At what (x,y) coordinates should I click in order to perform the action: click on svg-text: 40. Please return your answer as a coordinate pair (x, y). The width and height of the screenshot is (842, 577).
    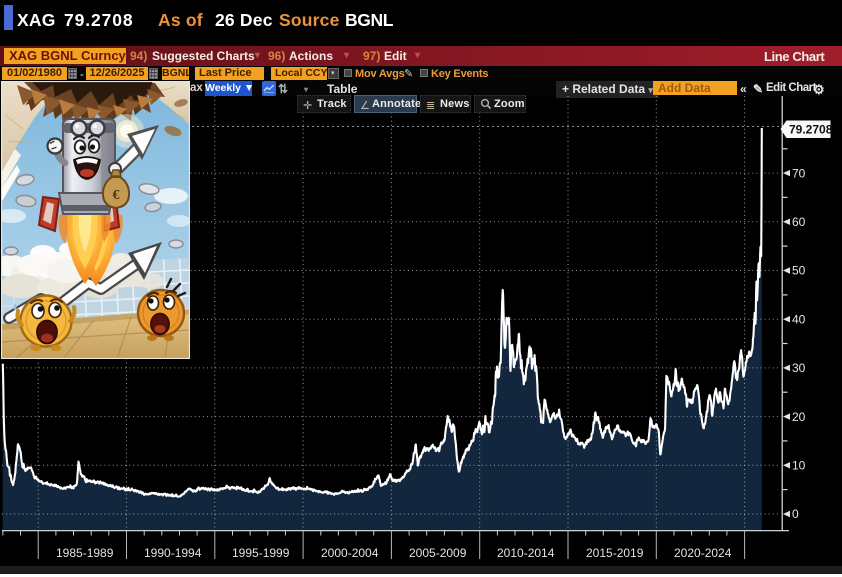
    Looking at the image, I should click on (799, 319).